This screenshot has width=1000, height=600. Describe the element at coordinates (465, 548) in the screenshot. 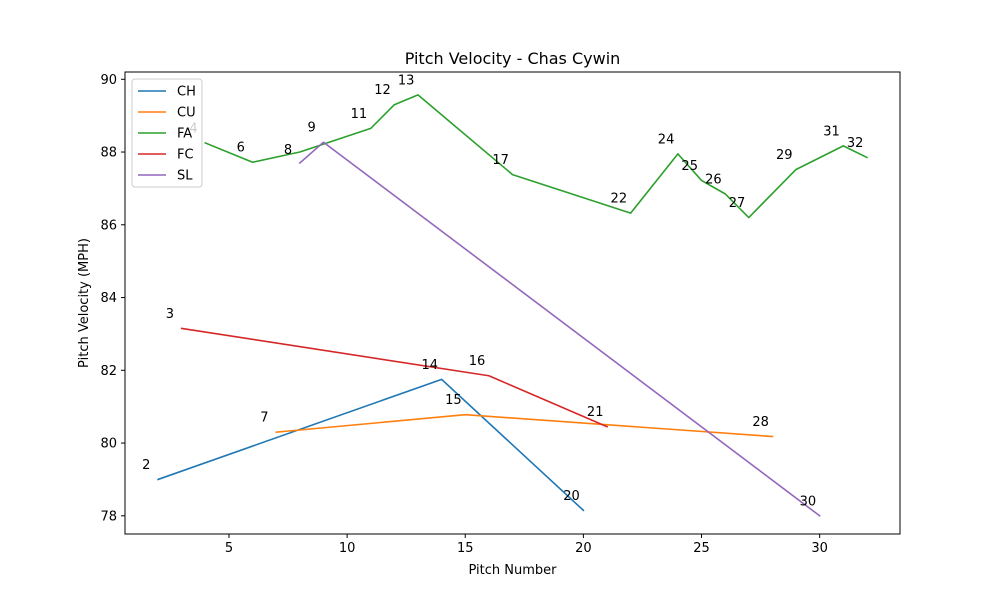

I see `x-tick-label: 15` at that location.